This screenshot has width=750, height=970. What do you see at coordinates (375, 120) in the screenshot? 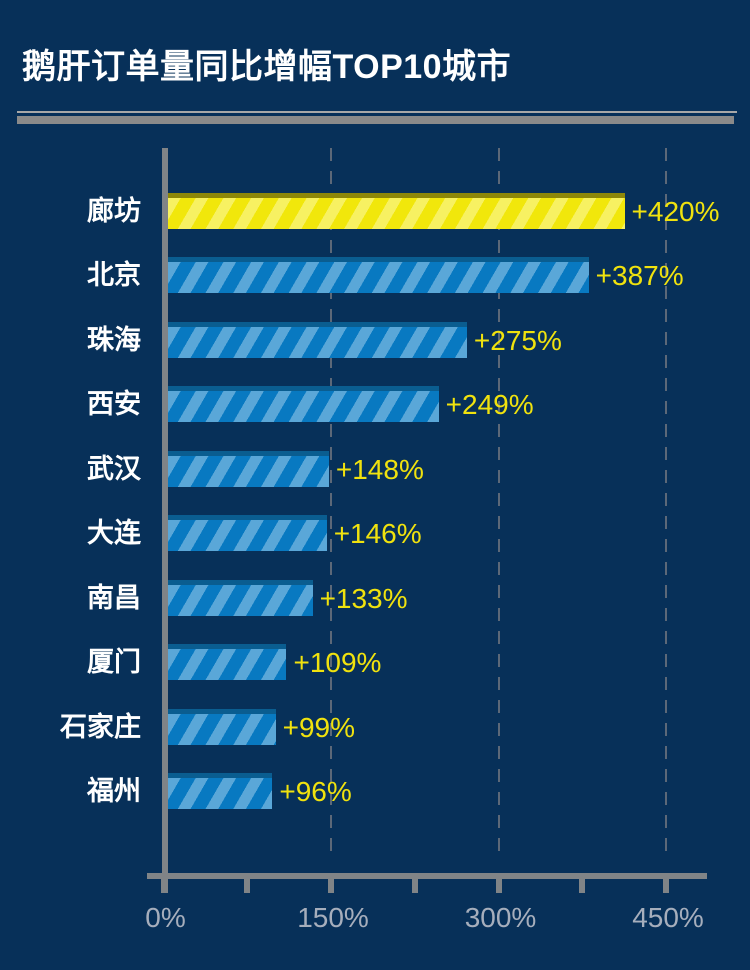
I see `title-divider-thick` at bounding box center [375, 120].